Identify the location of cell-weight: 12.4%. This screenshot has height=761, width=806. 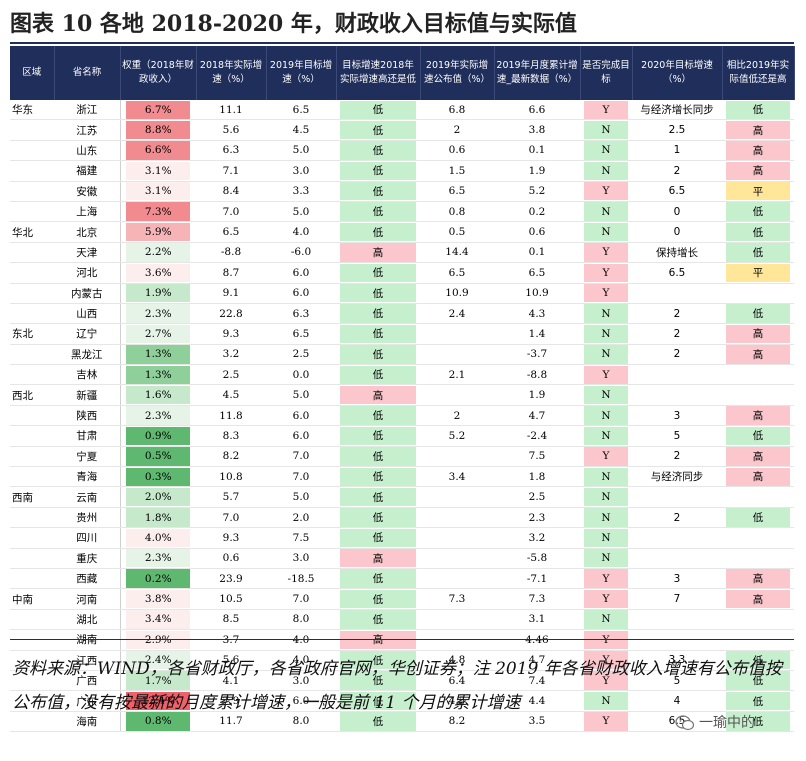
(158, 701).